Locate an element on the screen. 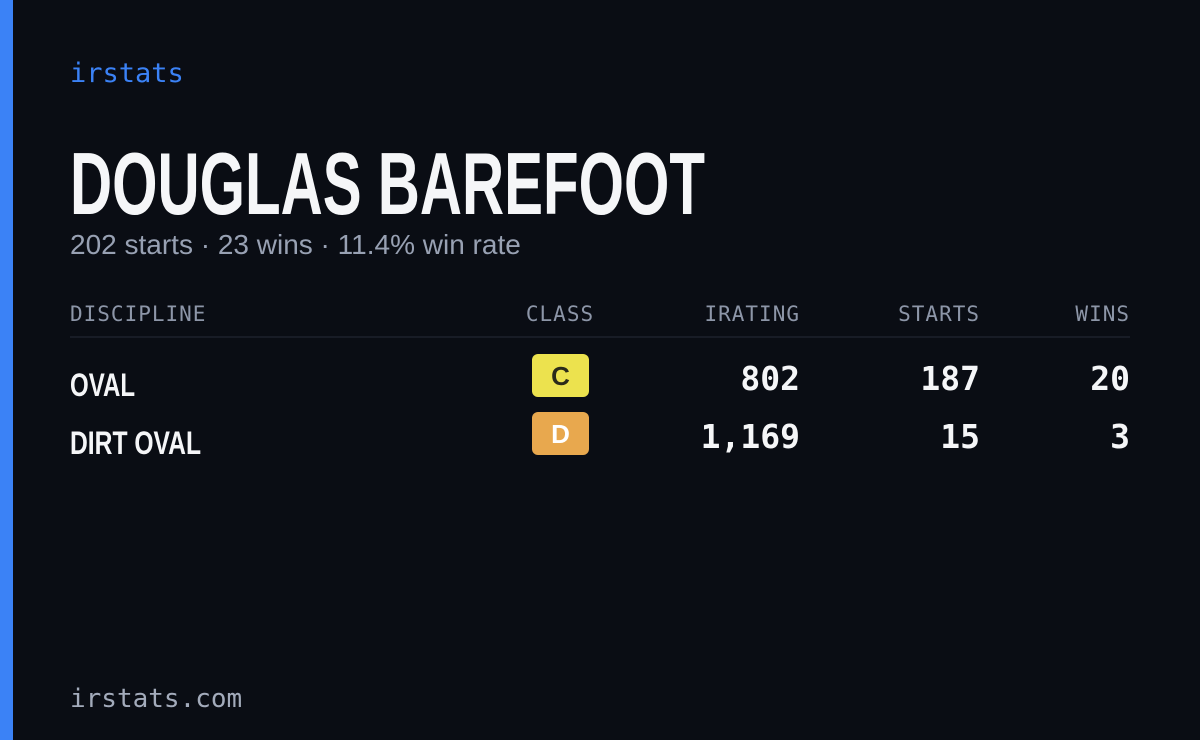 The height and width of the screenshot is (740, 1200). wins: 3 is located at coordinates (1120, 436).